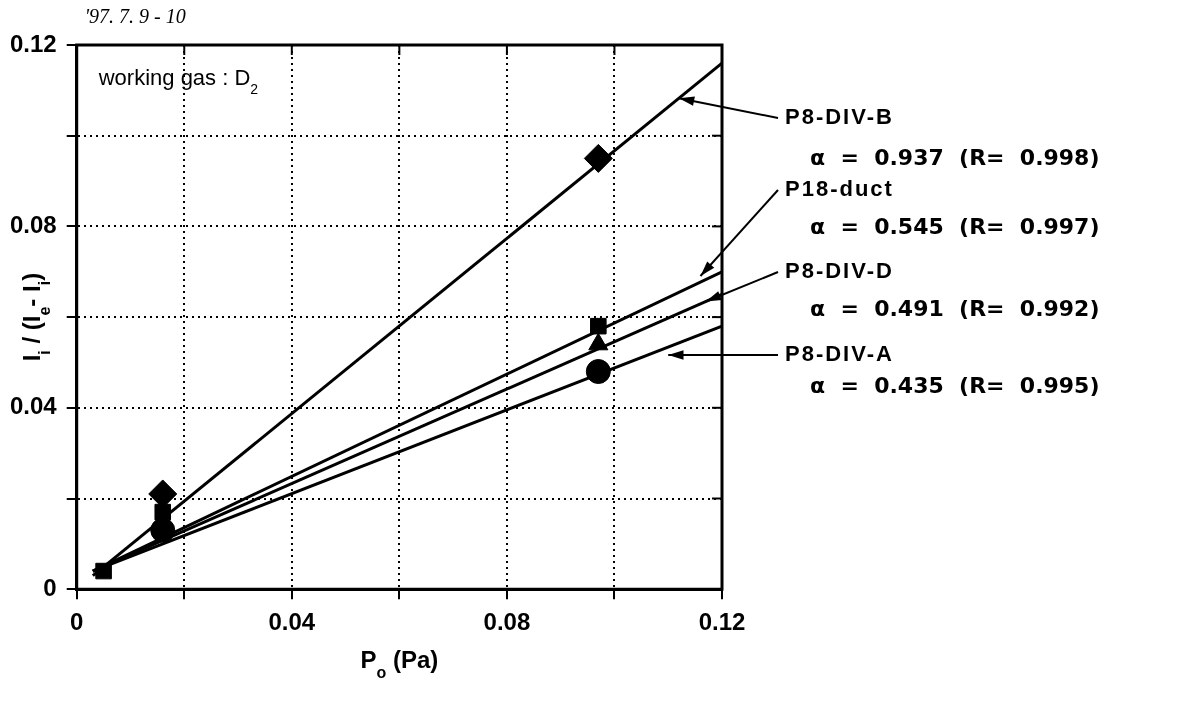 This screenshot has width=1185, height=708. I want to click on text: α = 0.937 (R= 0.998), so click(955, 157).